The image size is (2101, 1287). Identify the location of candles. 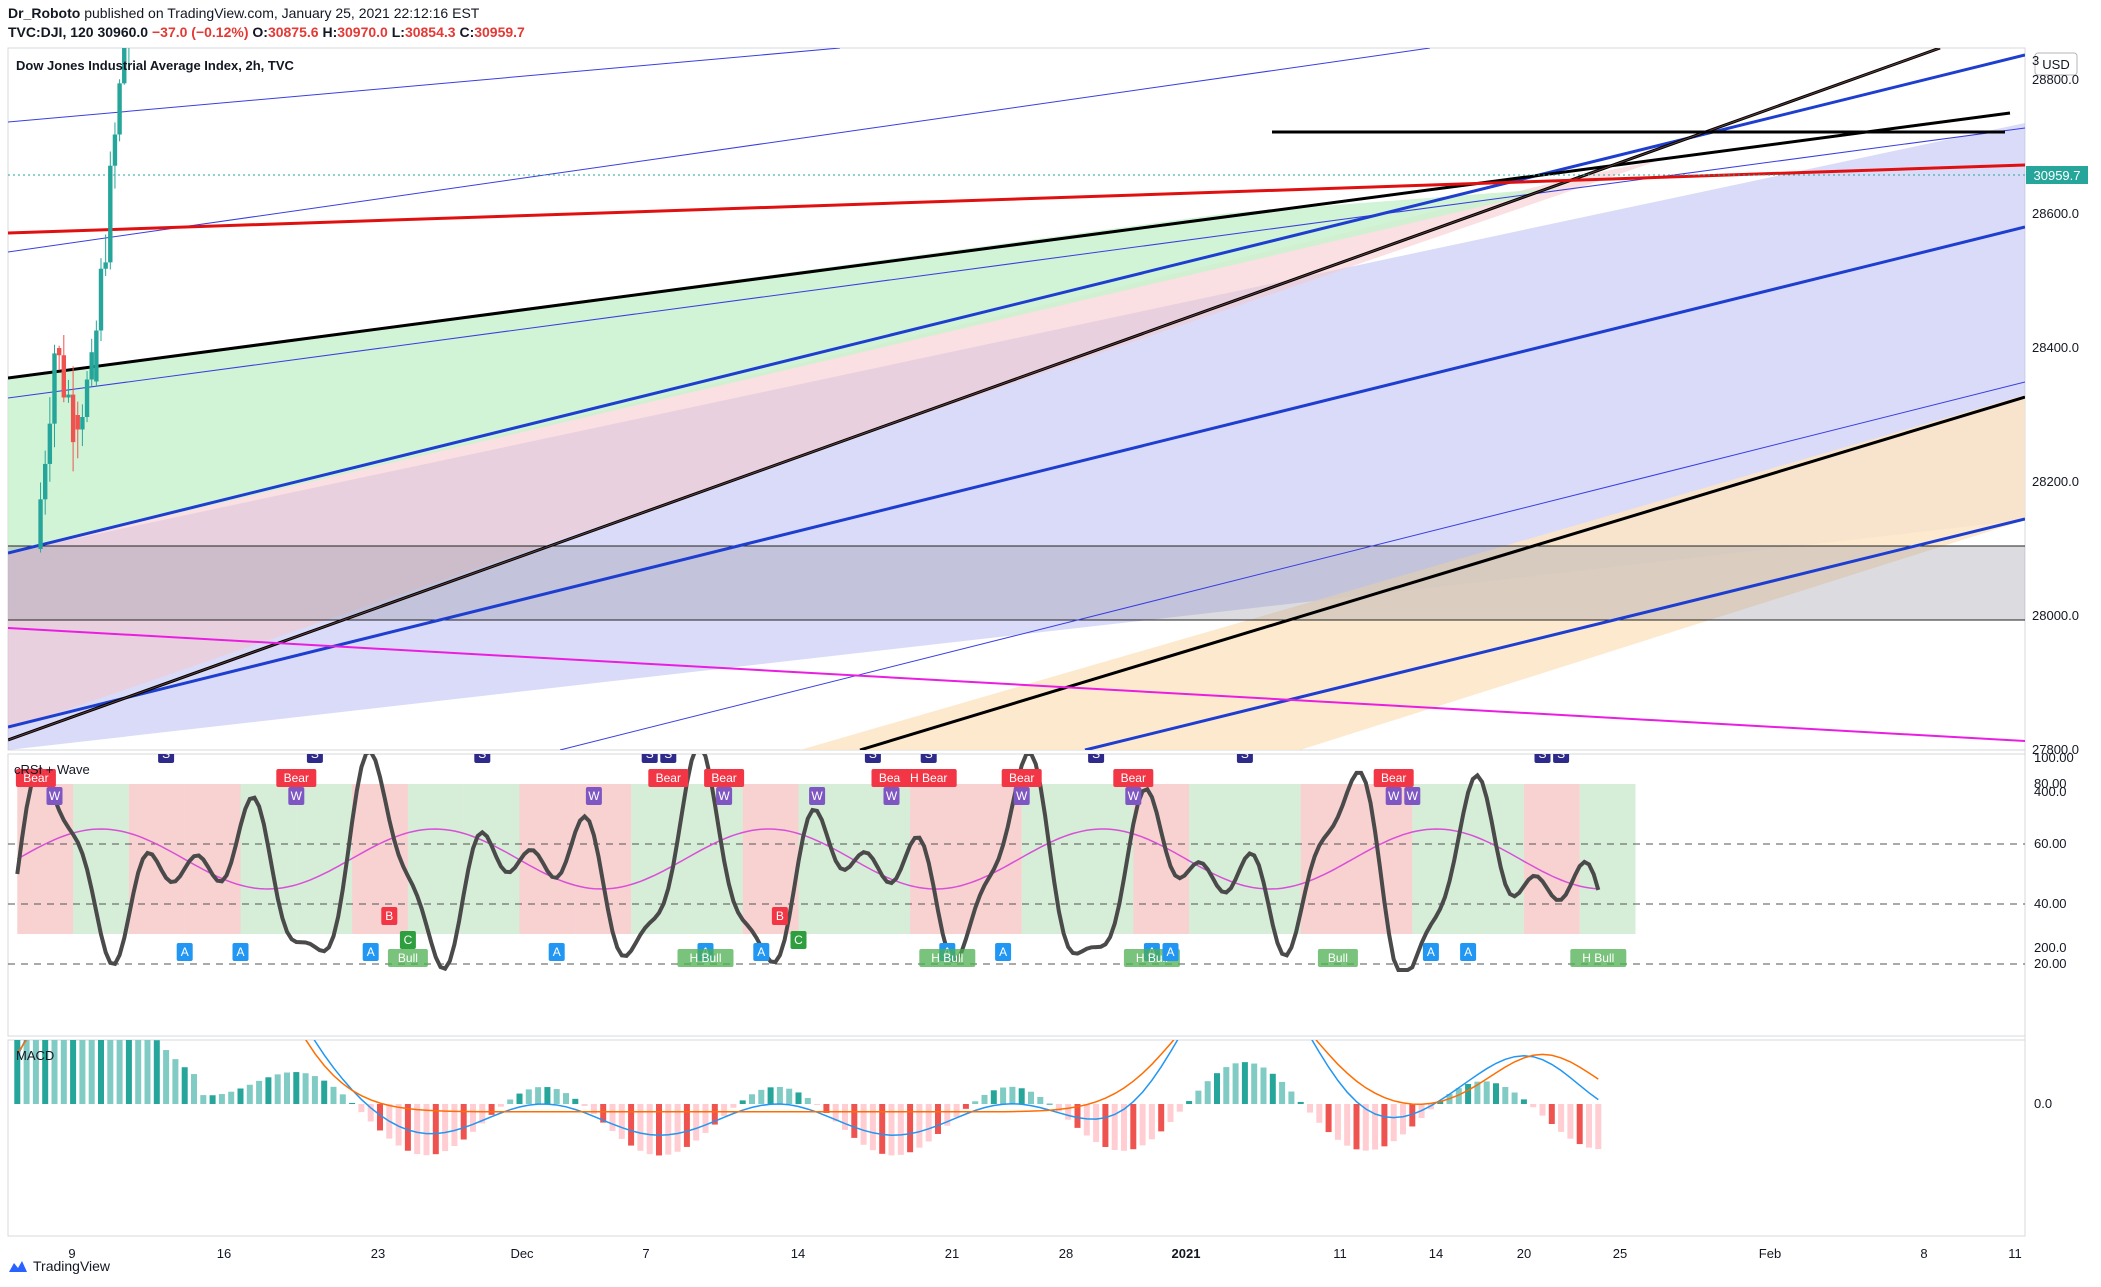
(86, 276).